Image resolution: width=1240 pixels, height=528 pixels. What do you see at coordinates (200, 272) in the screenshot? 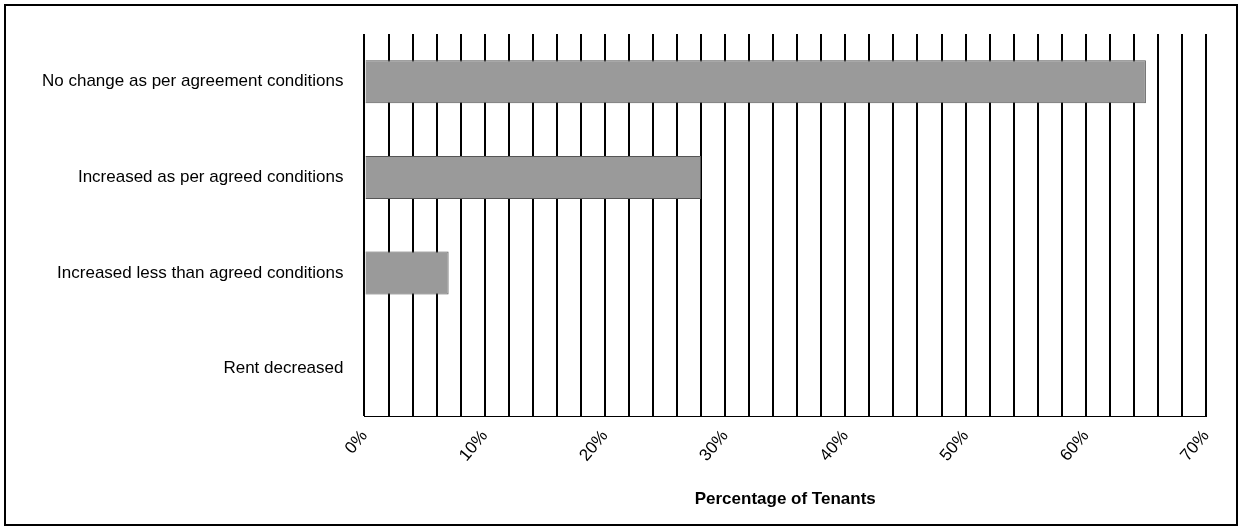
I see `y-tick-label: Increased less than agreed conditions` at bounding box center [200, 272].